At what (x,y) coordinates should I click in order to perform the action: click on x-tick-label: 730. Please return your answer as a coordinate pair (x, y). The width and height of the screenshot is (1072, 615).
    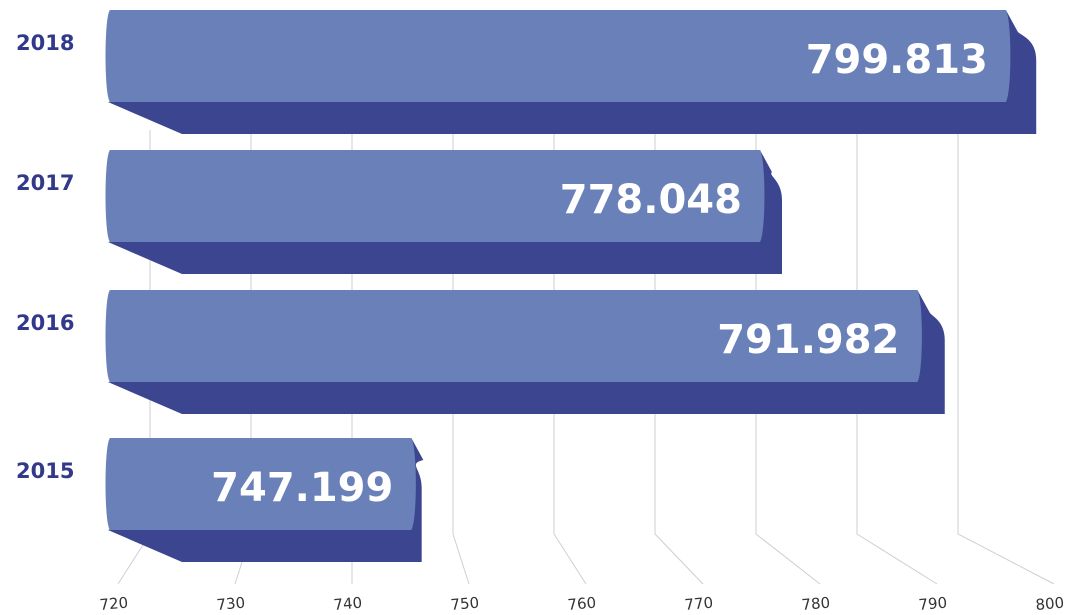
    Looking at the image, I should click on (231, 604).